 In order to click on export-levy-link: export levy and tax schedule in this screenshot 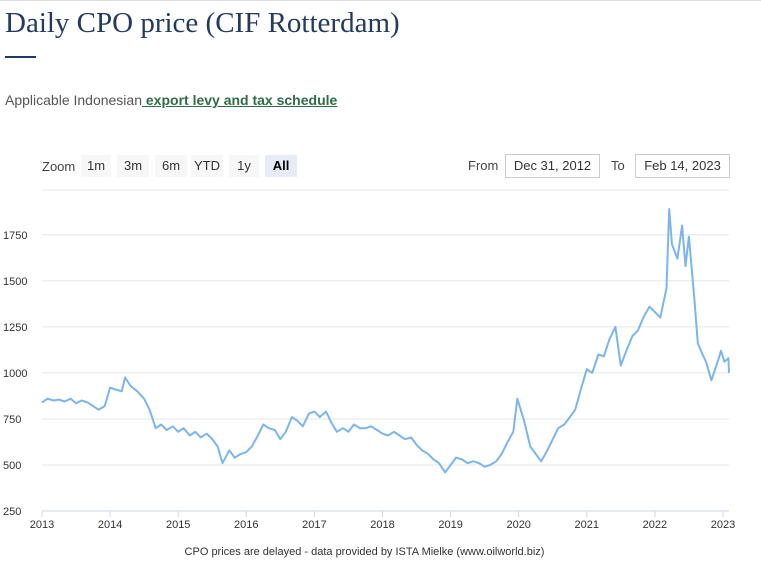, I will do `click(240, 100)`.